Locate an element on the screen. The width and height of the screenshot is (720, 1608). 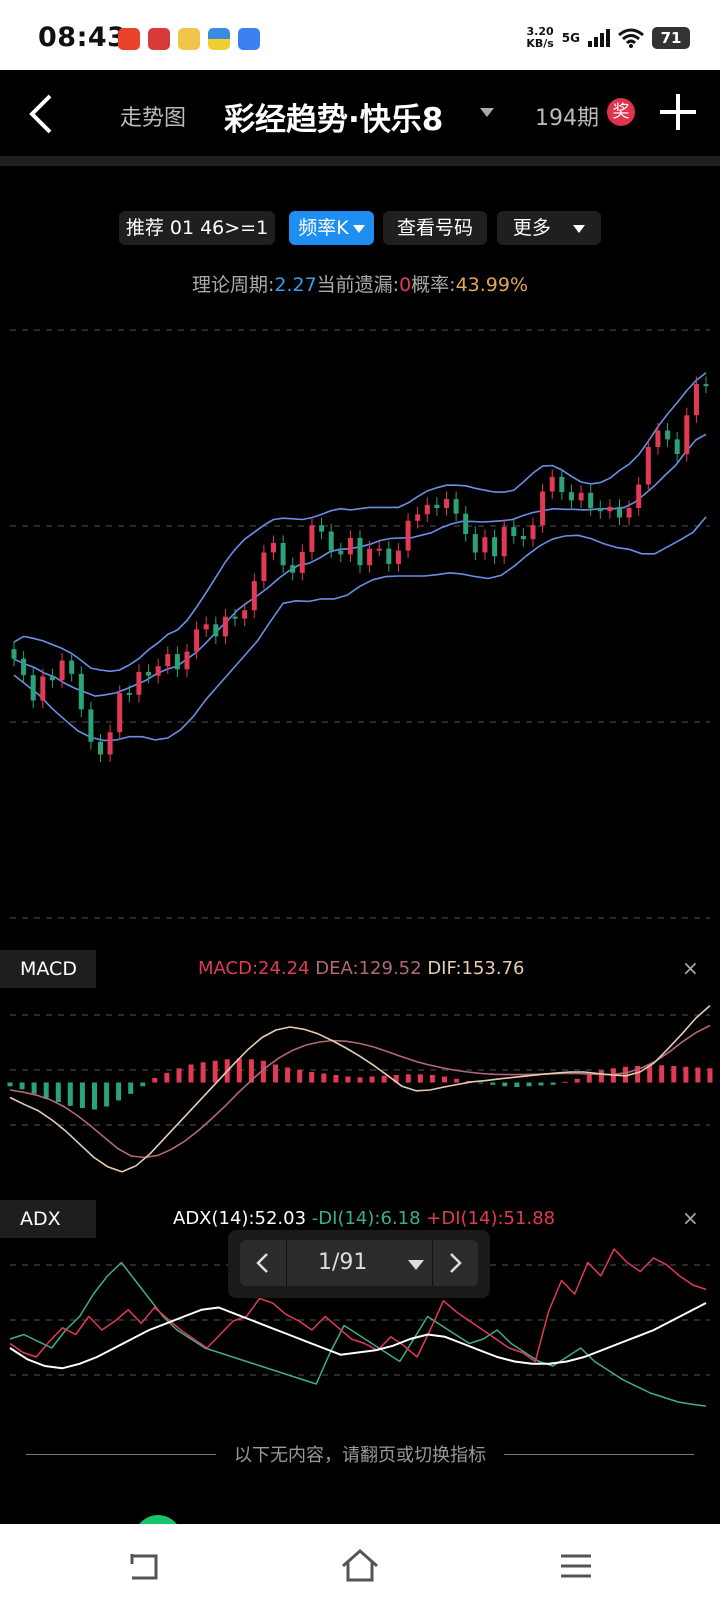
recommend-button: 推荐 01 46>=1 is located at coordinates (197, 228).